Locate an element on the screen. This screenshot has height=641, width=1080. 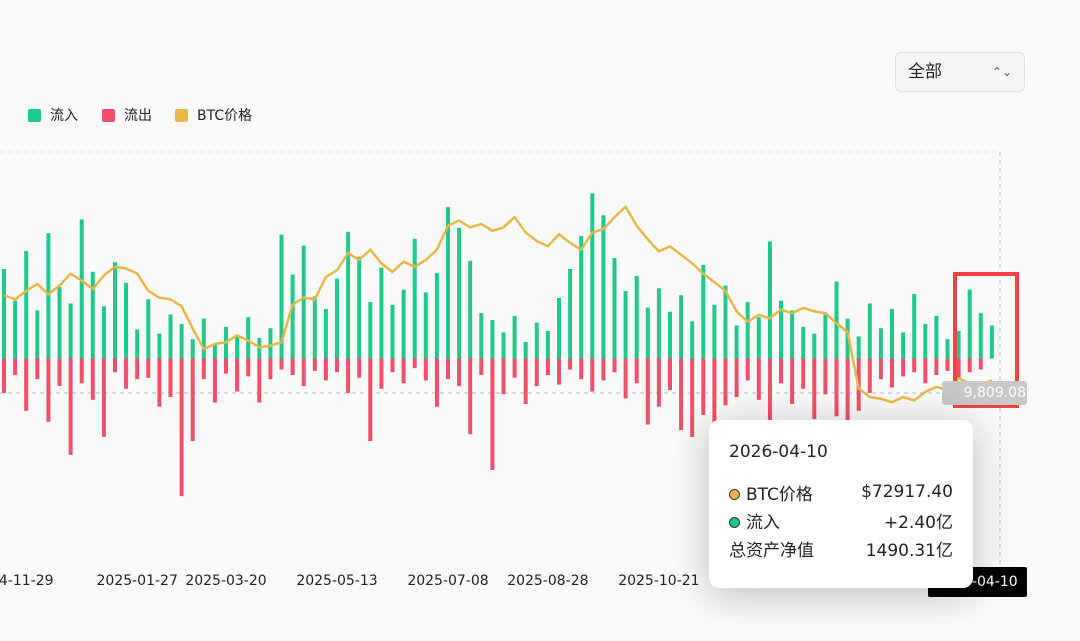
crosshair-label: 9,809.08 is located at coordinates (995, 393).